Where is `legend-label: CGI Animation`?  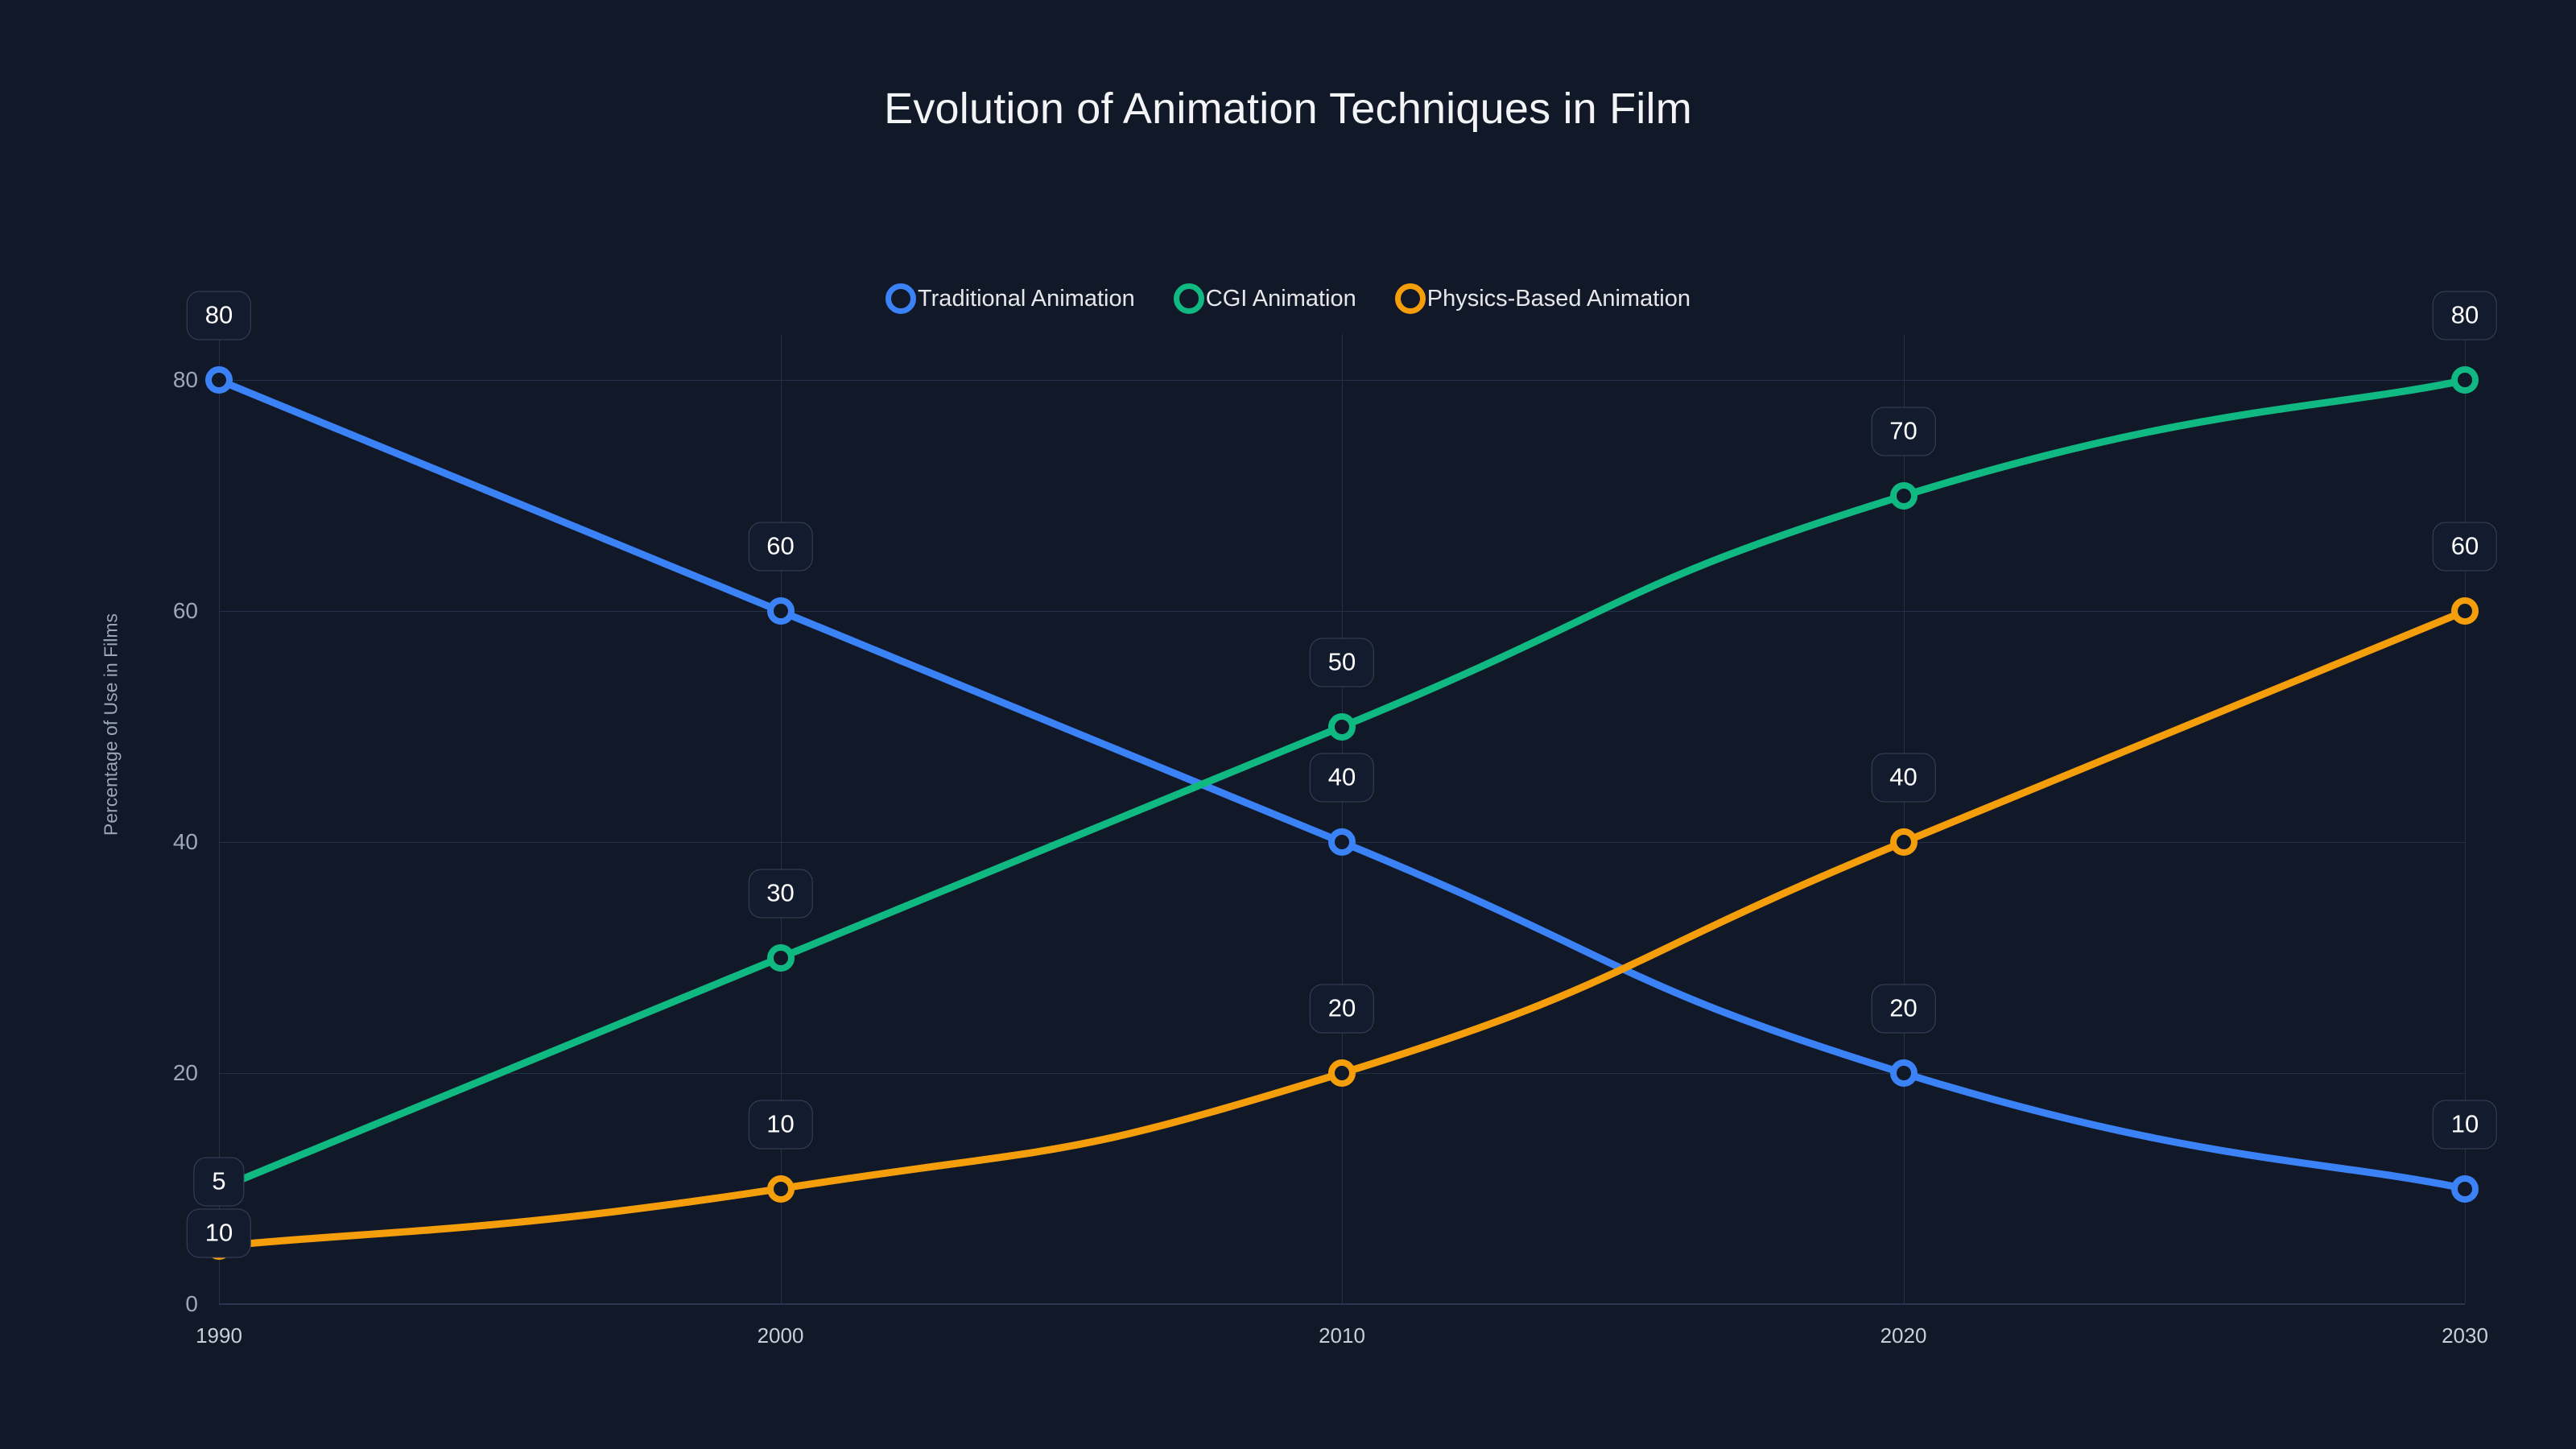
legend-label: CGI Animation is located at coordinates (1280, 298).